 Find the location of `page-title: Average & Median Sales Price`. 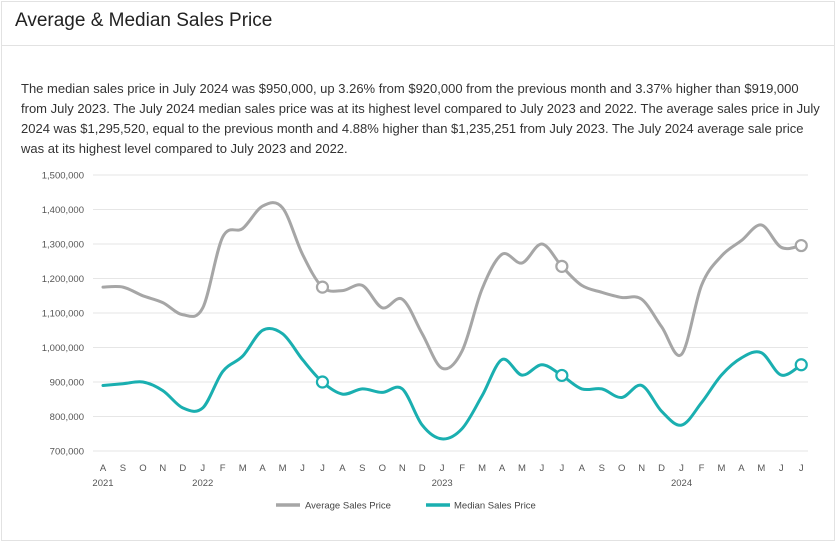

page-title: Average & Median Sales Price is located at coordinates (144, 20).